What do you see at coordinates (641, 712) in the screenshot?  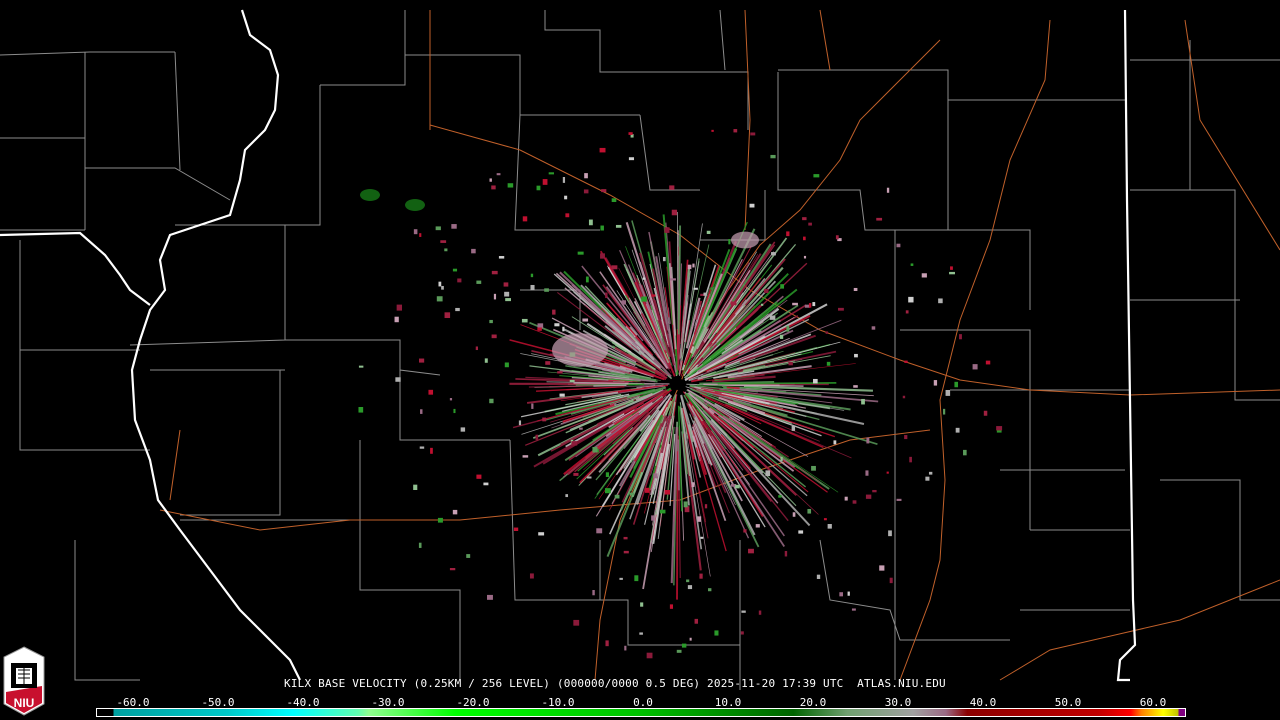 I see `velocity-colorbar` at bounding box center [641, 712].